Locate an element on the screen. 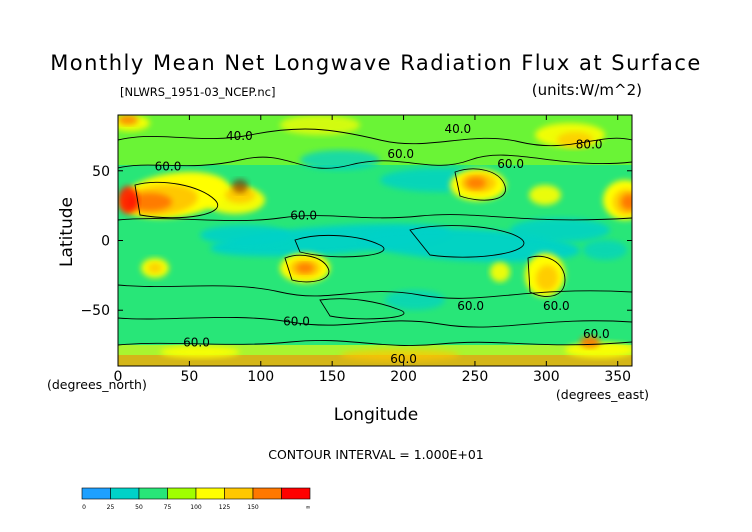 The image size is (752, 532). x-tick-label: 100 is located at coordinates (260, 377).